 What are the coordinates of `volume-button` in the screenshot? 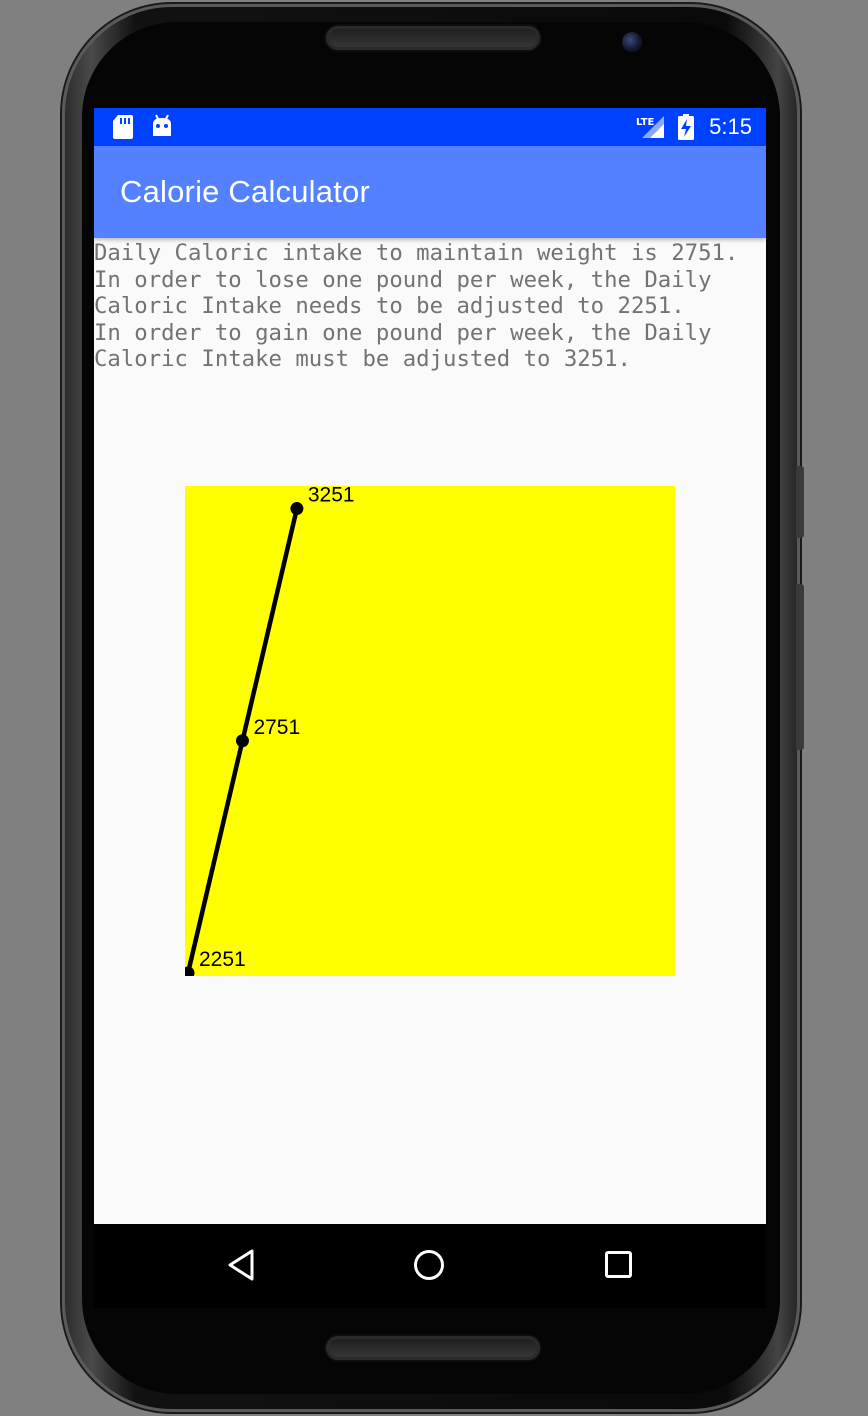 It's located at (800, 667).